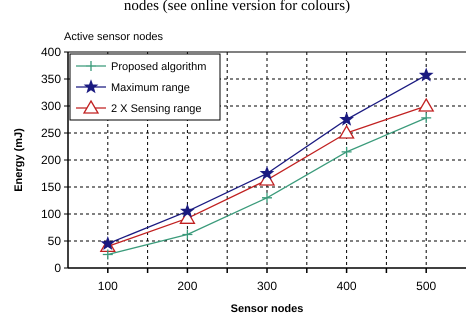 The image size is (474, 324). What do you see at coordinates (108, 286) in the screenshot?
I see `x-tick-label: 100` at bounding box center [108, 286].